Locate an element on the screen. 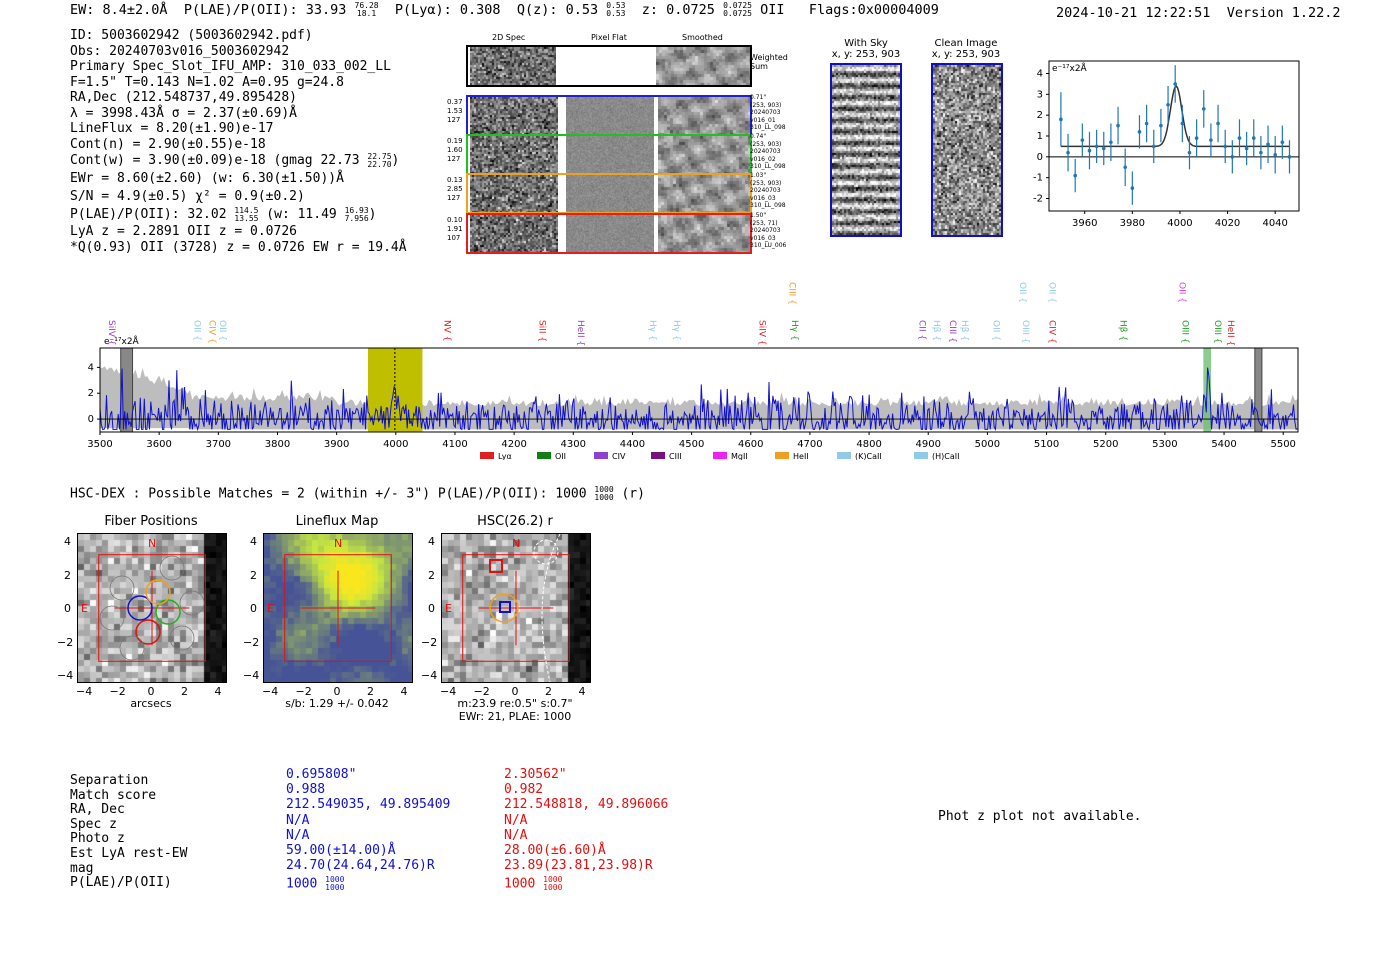  info-line: λ = 3998.43Å σ = 2.37(±0.69)Å is located at coordinates (183, 113).